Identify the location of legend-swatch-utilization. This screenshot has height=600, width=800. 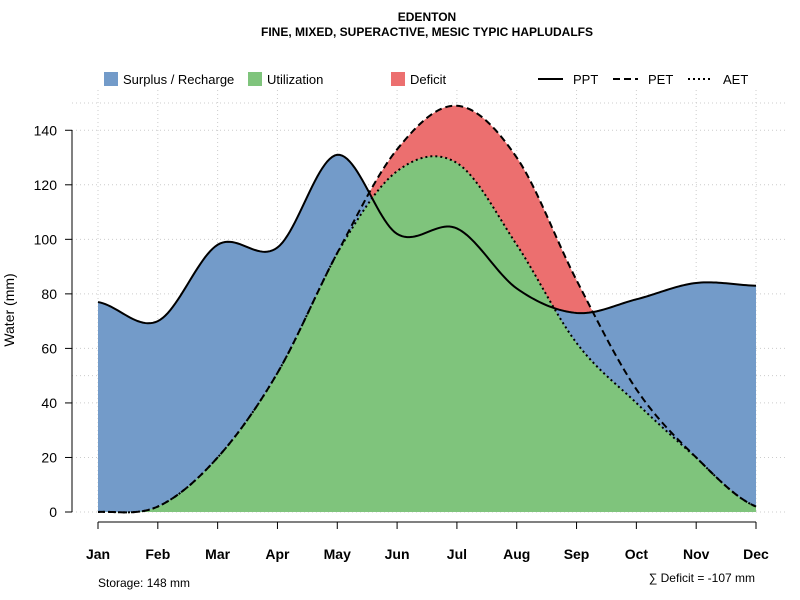
(255, 79).